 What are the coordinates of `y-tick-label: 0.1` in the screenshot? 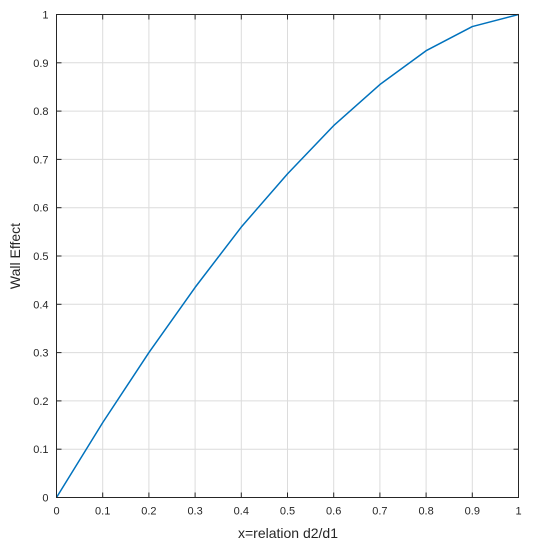 It's located at (40, 450).